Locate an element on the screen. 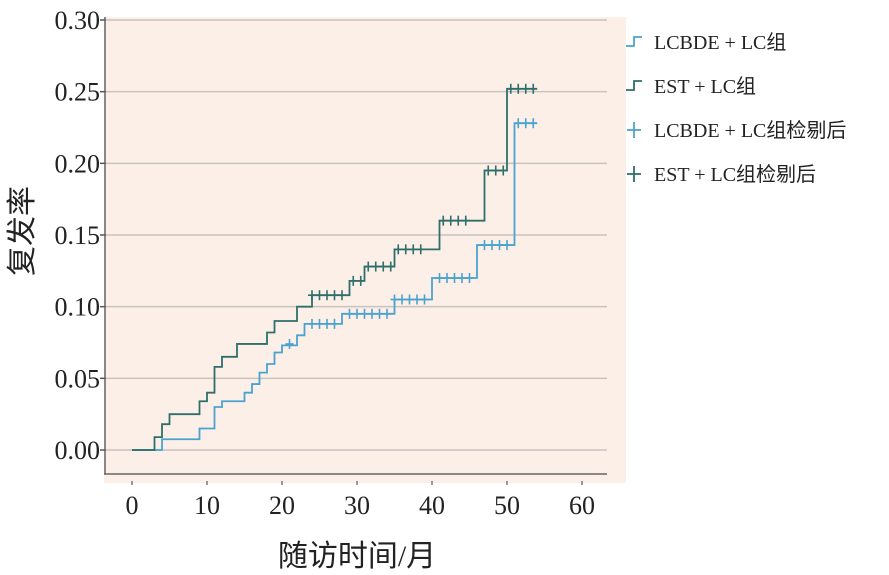  legend-label: EST + LC组 is located at coordinates (705, 86).